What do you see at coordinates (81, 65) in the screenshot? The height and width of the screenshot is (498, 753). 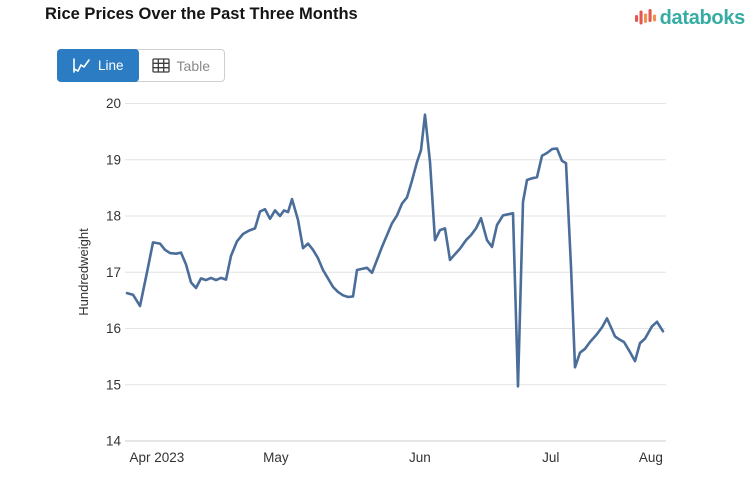 I see `line-chart-icon` at bounding box center [81, 65].